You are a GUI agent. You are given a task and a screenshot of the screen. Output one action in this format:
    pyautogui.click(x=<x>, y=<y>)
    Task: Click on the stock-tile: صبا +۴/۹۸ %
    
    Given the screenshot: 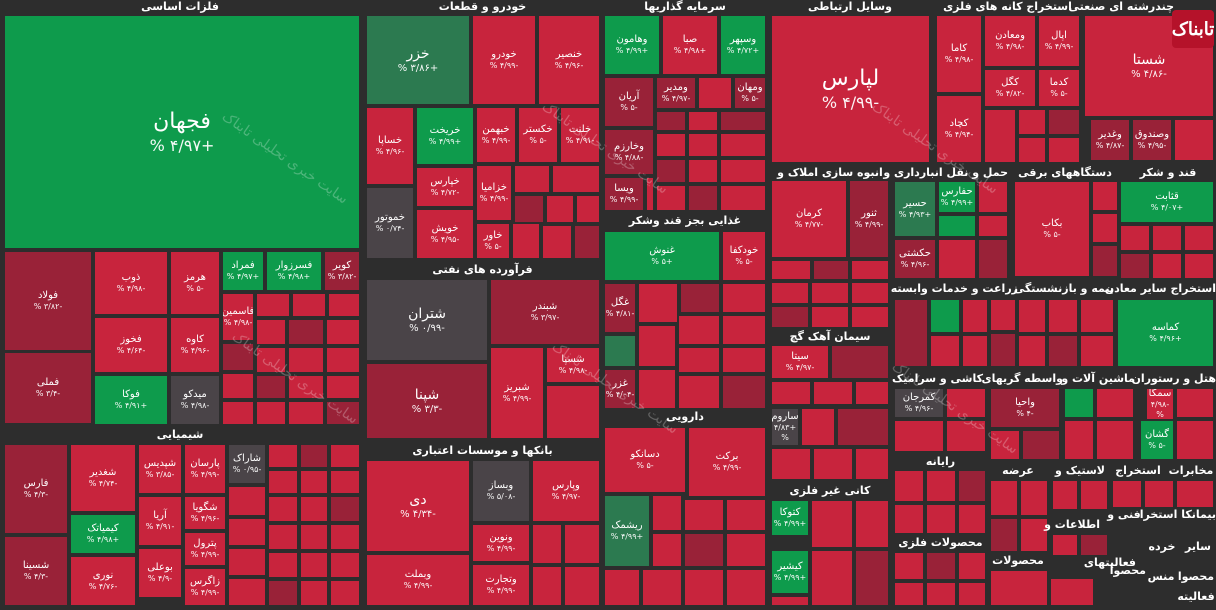 What is the action you would take?
    pyautogui.click(x=690, y=45)
    